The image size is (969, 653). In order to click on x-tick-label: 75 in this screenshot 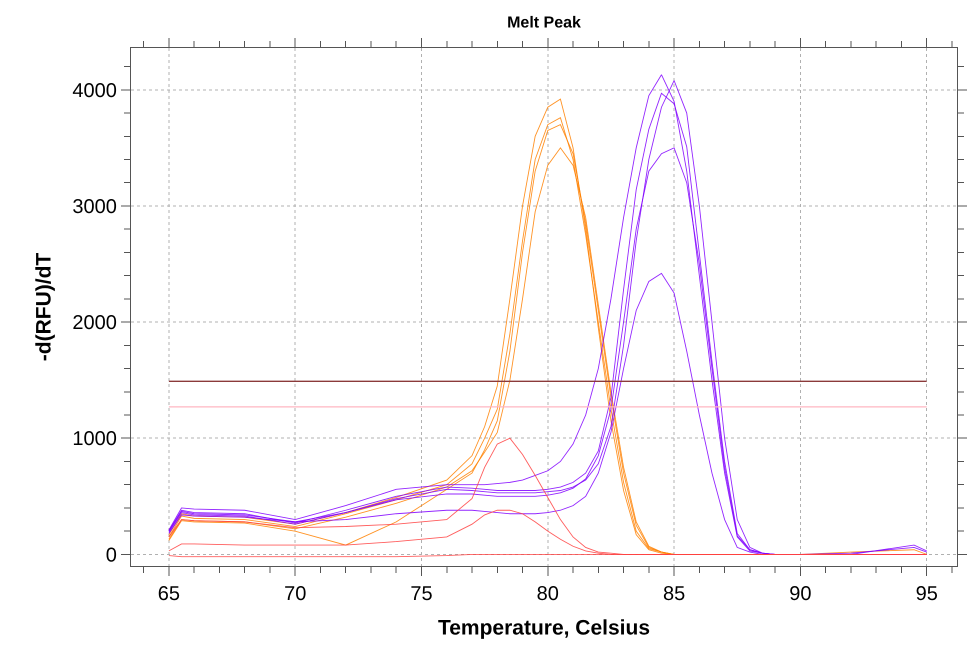, I will do `click(421, 594)`.